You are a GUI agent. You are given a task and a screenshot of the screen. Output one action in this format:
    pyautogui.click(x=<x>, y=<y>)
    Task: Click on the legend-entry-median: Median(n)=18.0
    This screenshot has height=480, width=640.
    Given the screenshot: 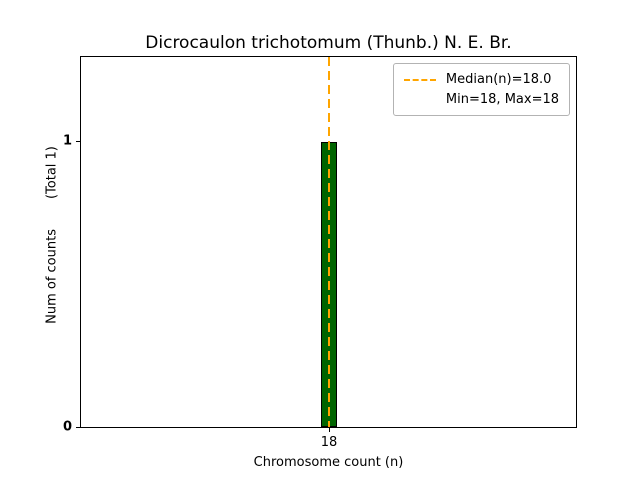 What is the action you would take?
    pyautogui.click(x=481, y=79)
    